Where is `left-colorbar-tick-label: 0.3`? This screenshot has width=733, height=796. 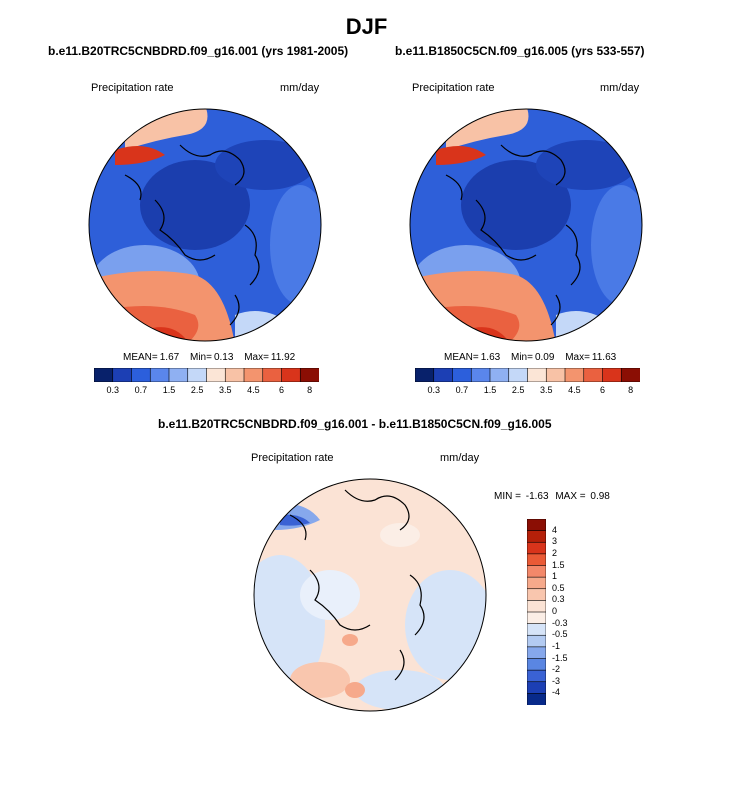 left-colorbar-tick-label: 0.3 is located at coordinates (113, 390).